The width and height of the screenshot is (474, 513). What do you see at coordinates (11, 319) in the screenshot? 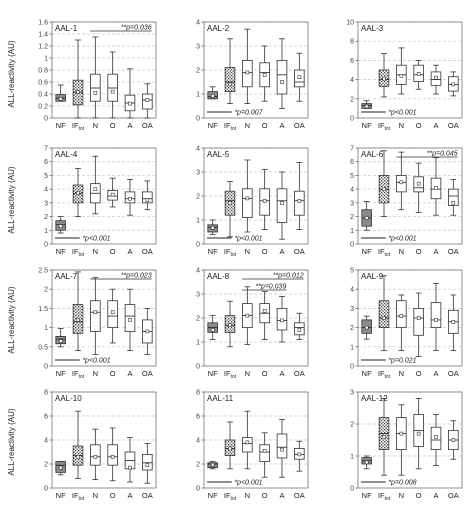
I see `y-axis-label-row-3: ALL-reactivity (AU)` at bounding box center [11, 319].